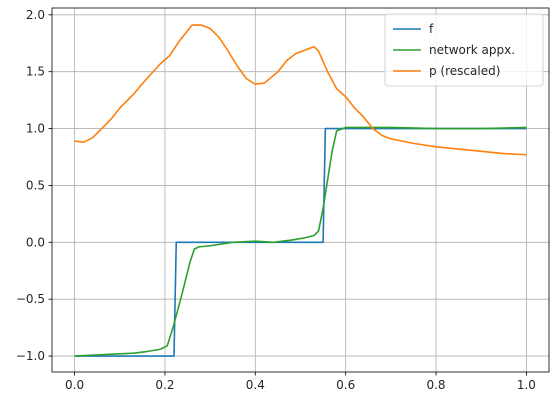 This screenshot has height=413, width=559. What do you see at coordinates (35, 72) in the screenshot?
I see `y-tick-label: 1.5` at bounding box center [35, 72].